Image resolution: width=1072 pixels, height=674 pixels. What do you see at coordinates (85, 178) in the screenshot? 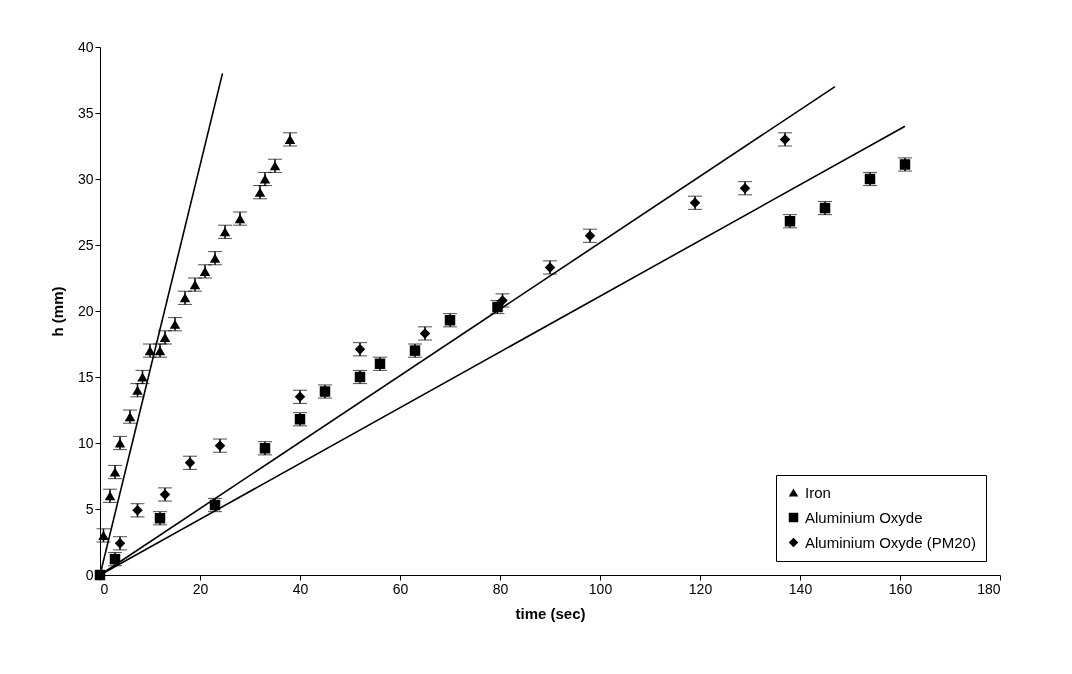
I see `y-tick-label: 30` at bounding box center [85, 178].